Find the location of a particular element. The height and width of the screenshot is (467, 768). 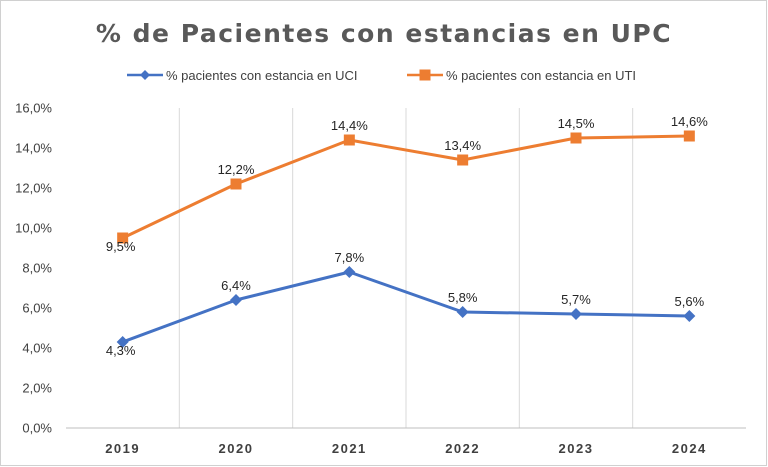

data-label-uti: 12,2% is located at coordinates (236, 169).